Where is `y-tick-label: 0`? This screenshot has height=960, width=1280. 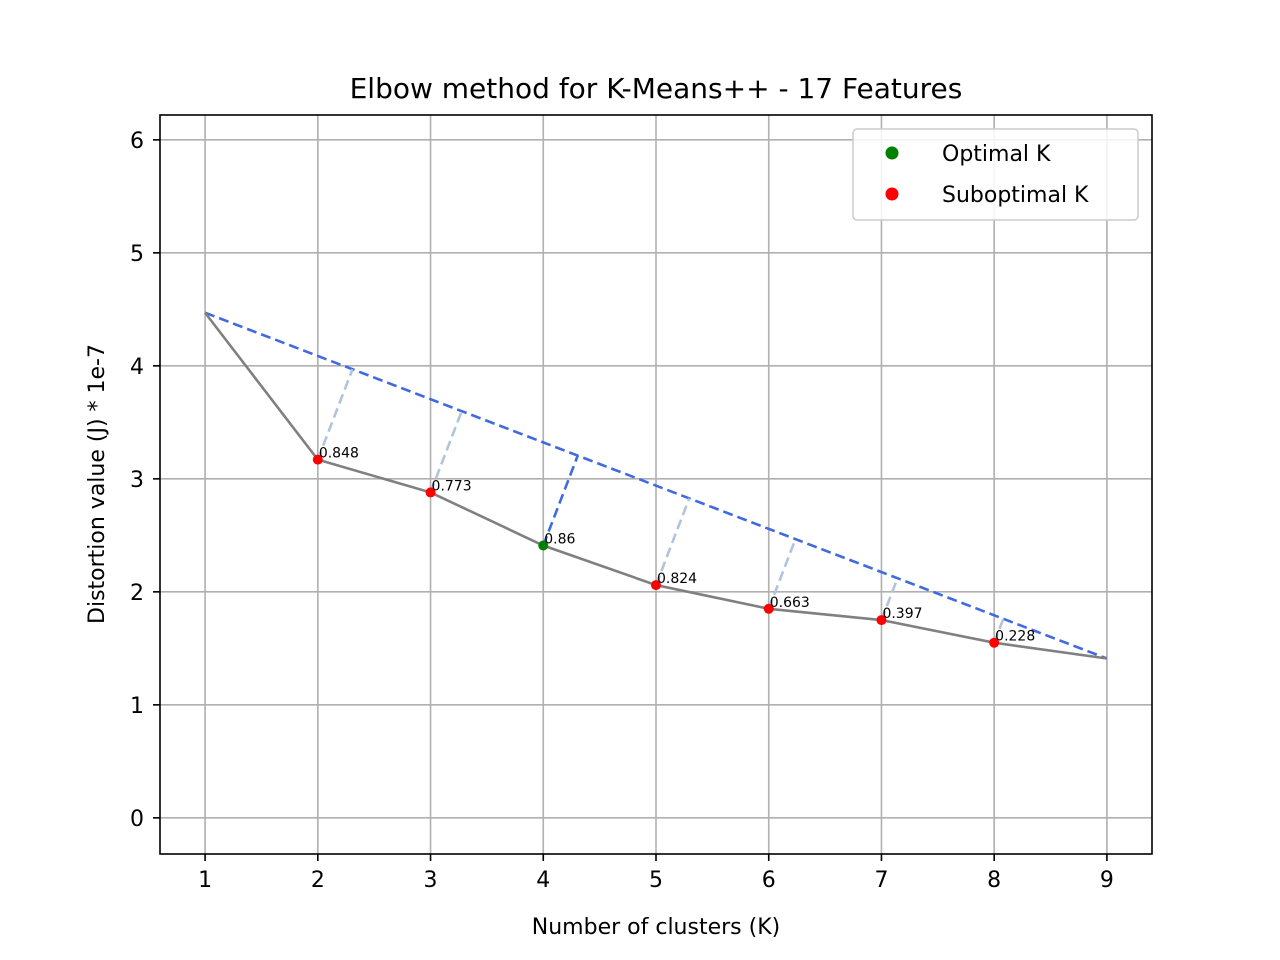 y-tick-label: 0 is located at coordinates (137, 819).